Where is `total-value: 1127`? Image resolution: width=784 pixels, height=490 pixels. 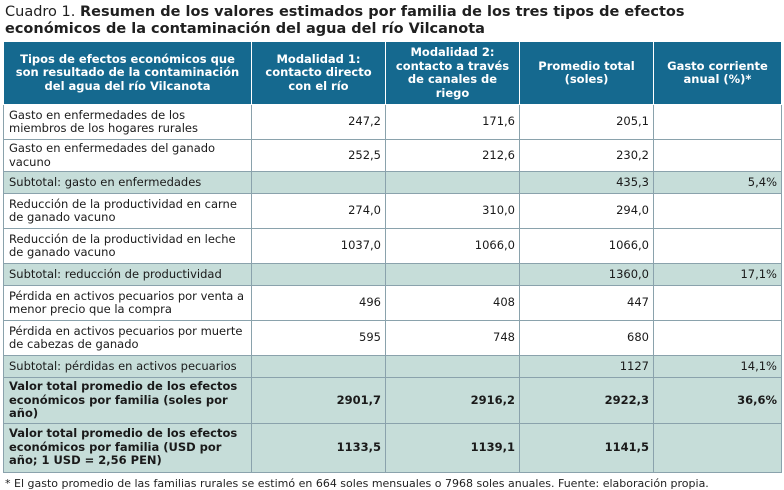
total-value: 1127 is located at coordinates (586, 366).